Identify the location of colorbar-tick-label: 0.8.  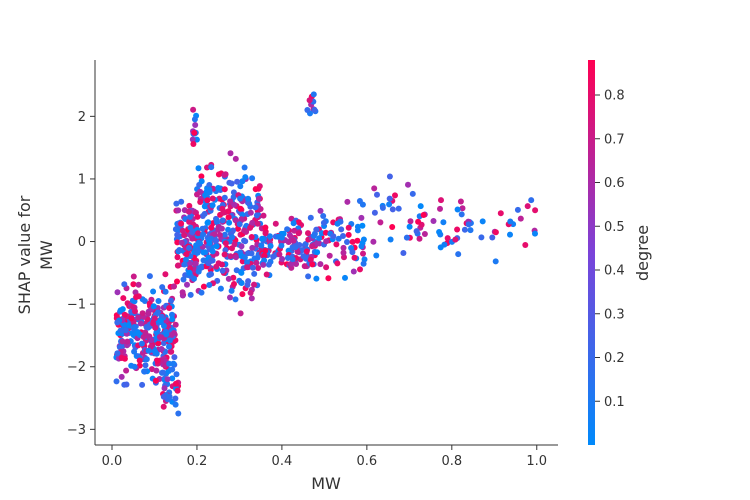
(614, 96).